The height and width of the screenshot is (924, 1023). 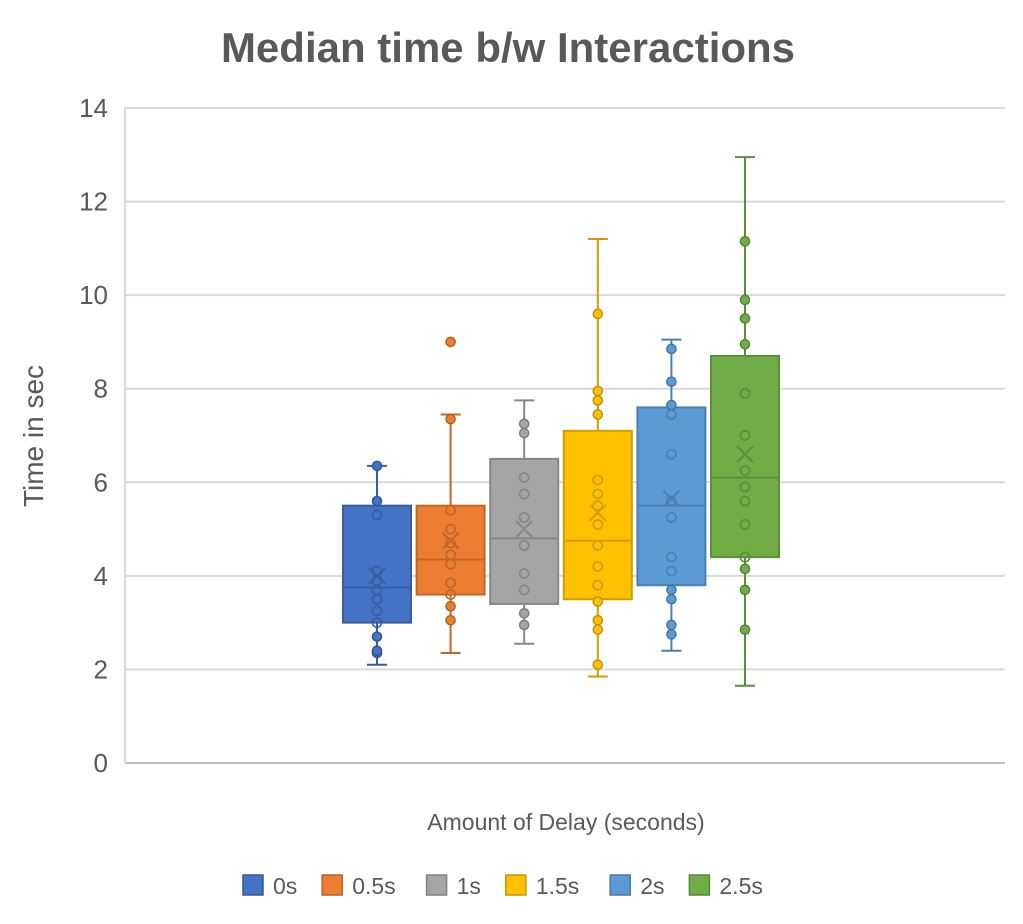 I want to click on box-1.5s, so click(x=597, y=458).